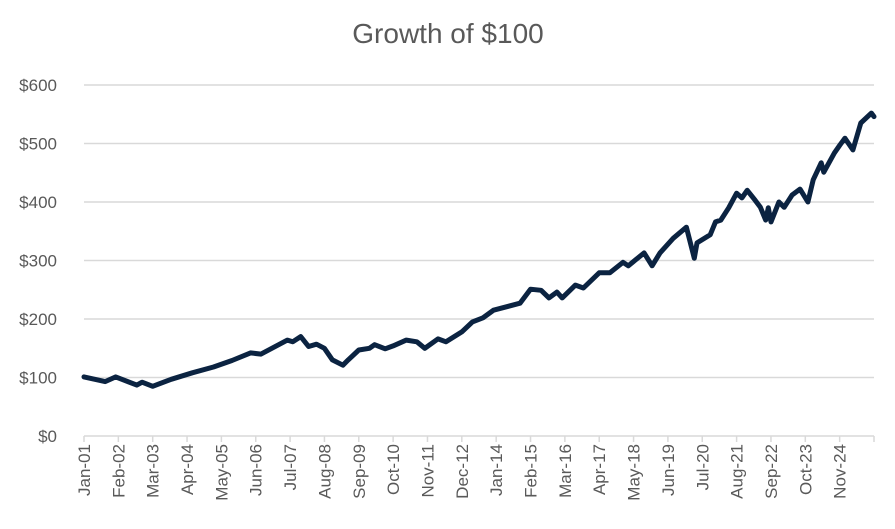 This screenshot has height=529, width=895. I want to click on x-tick-label: Sep-22, so click(771, 471).